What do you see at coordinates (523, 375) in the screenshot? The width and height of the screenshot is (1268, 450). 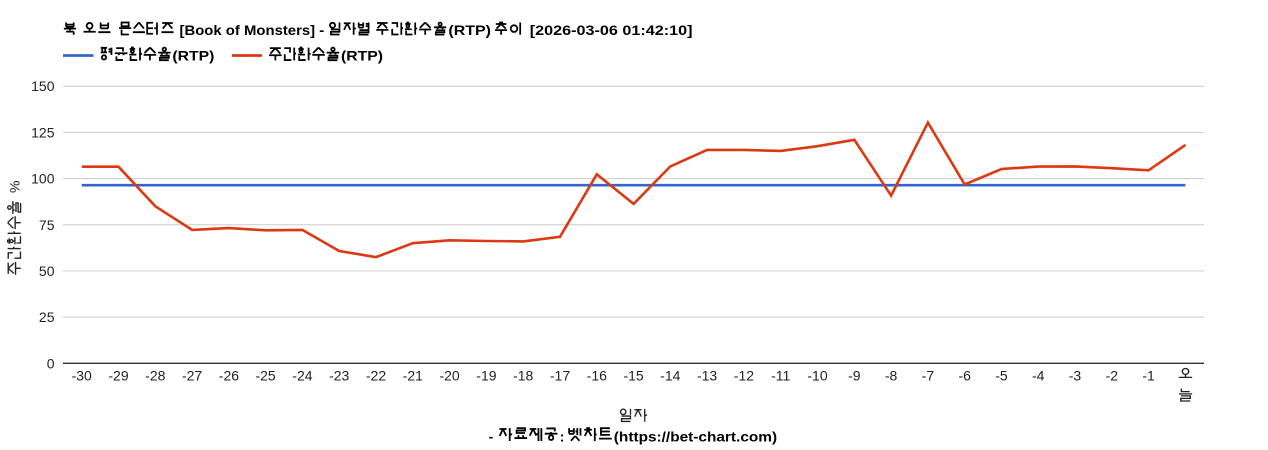 I see `svg-text: -18` at bounding box center [523, 375].